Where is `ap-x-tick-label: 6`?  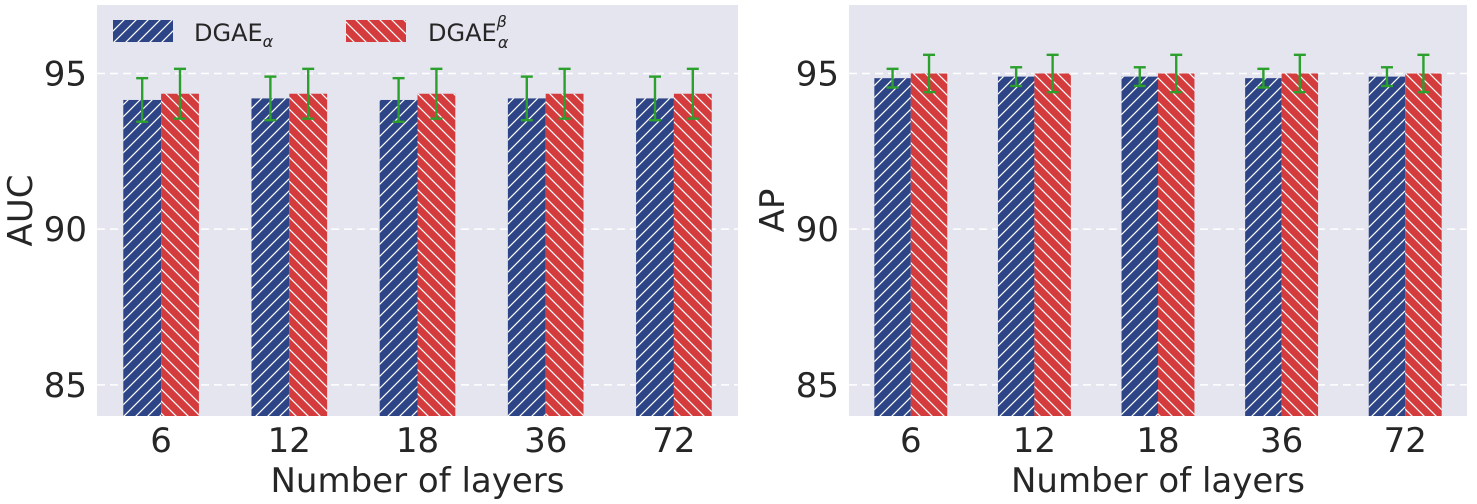
ap-x-tick-label: 6 is located at coordinates (911, 441).